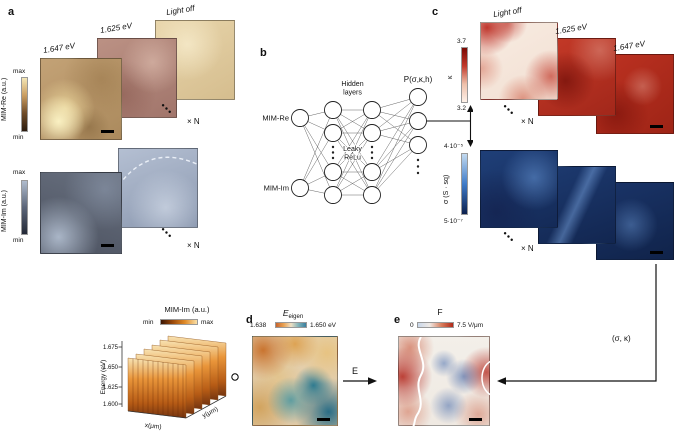 The height and width of the screenshot is (435, 685). What do you see at coordinates (193, 245) in the screenshot?
I see `a-repeat-n-bottom: × N` at bounding box center [193, 245].